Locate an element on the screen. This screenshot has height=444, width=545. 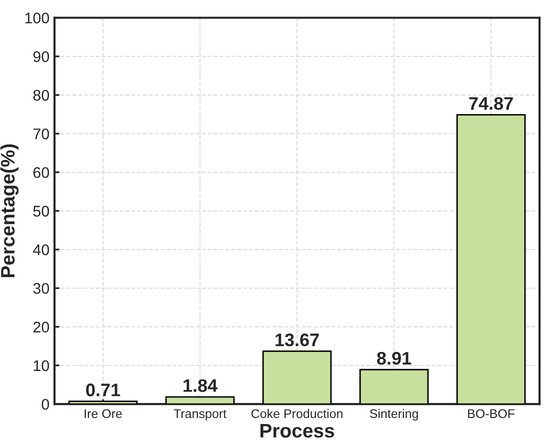
y-tick-label: 0 is located at coordinates (46, 404).